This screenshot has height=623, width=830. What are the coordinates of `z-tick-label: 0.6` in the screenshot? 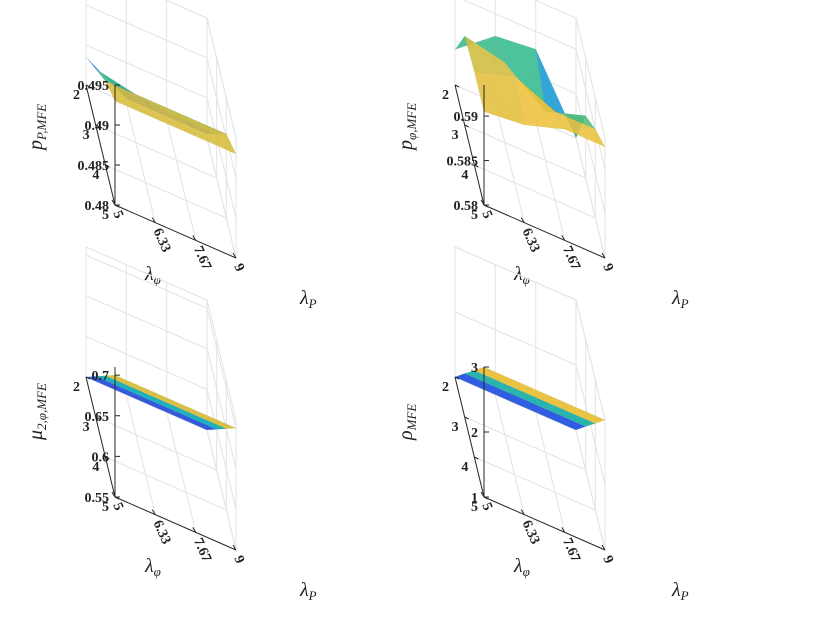 It's located at (101, 457).